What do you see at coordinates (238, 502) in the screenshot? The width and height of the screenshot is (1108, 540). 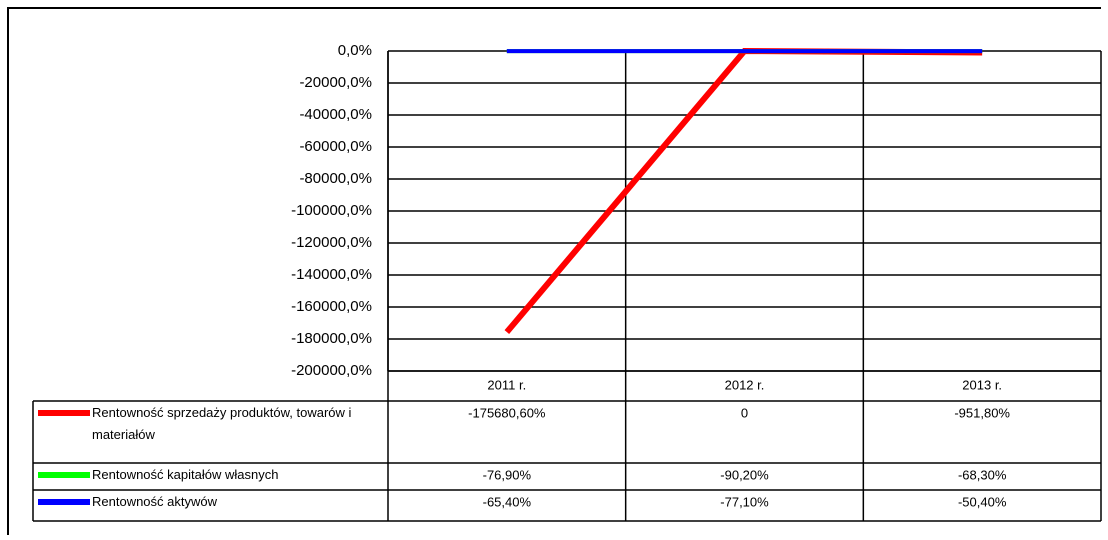 I see `legend-label: Rentowność aktywów` at bounding box center [238, 502].